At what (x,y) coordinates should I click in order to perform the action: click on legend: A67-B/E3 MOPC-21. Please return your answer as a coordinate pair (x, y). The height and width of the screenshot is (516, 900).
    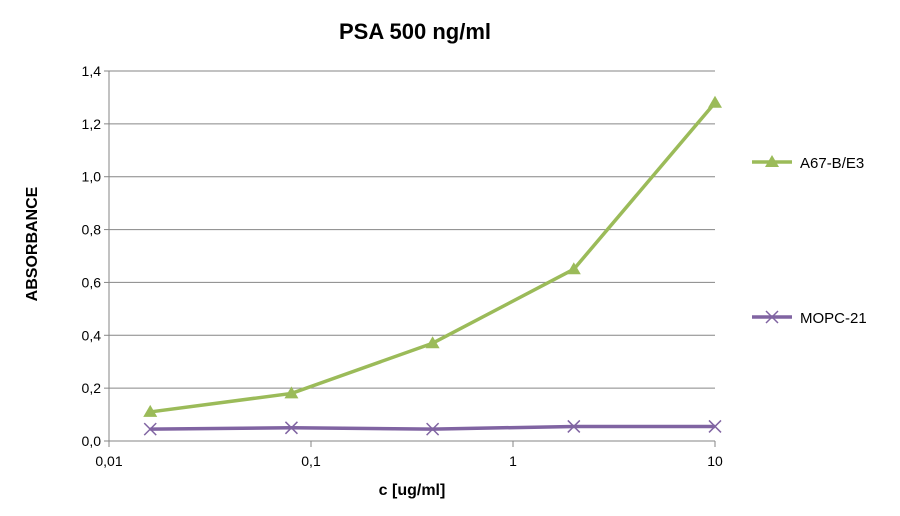
    Looking at the image, I should click on (809, 241).